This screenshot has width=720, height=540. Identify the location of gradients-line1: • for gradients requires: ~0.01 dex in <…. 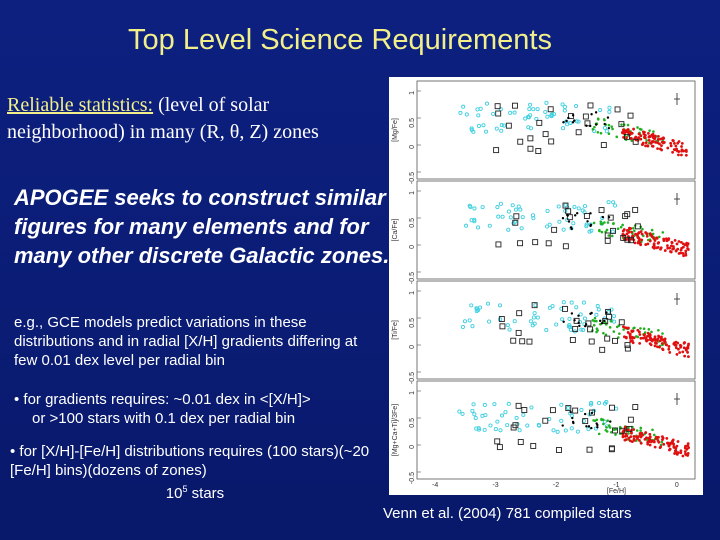
(162, 399).